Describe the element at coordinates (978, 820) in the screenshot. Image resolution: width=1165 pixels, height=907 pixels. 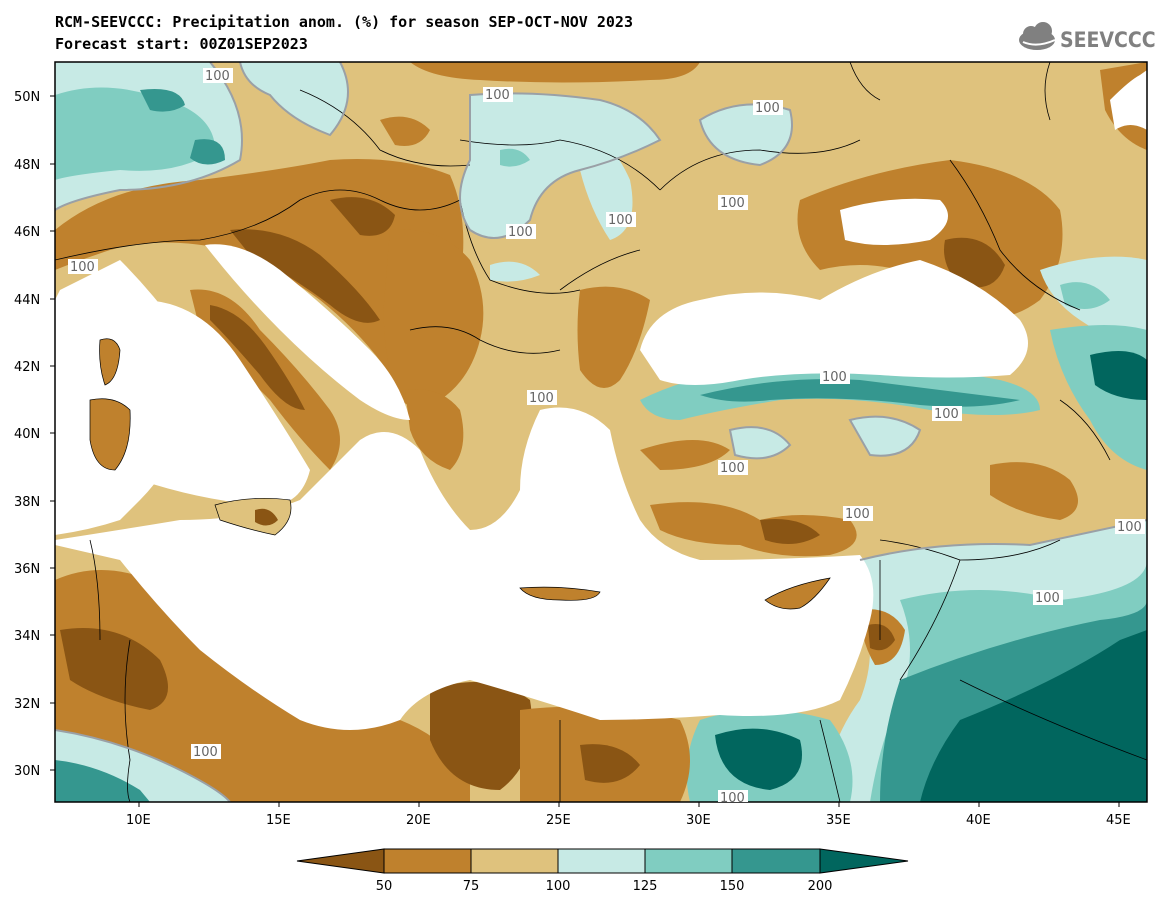
I see `lon-label: 40E` at that location.